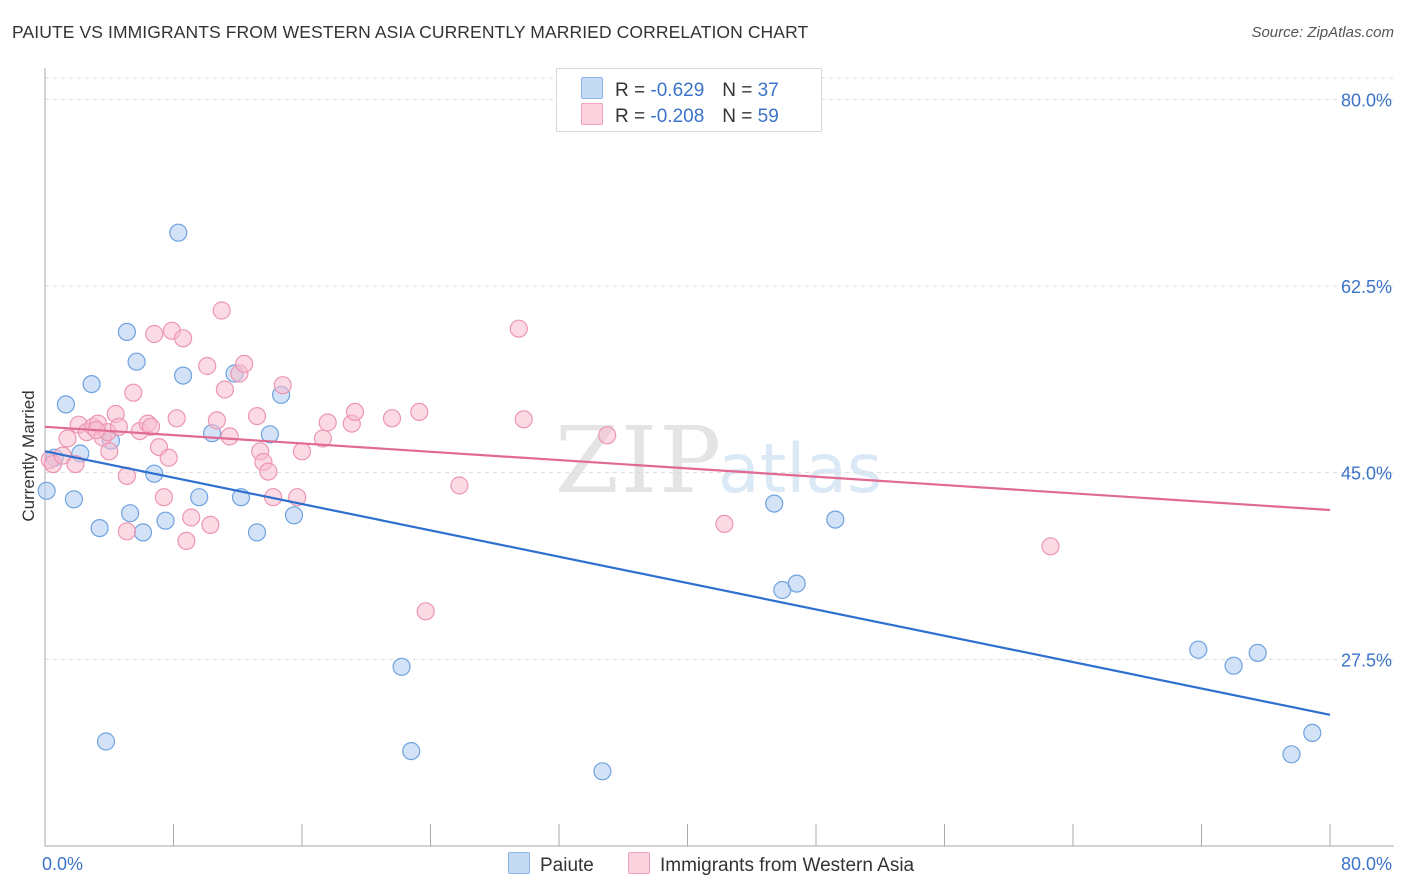  I want to click on r-value: -0.208, so click(677, 116).